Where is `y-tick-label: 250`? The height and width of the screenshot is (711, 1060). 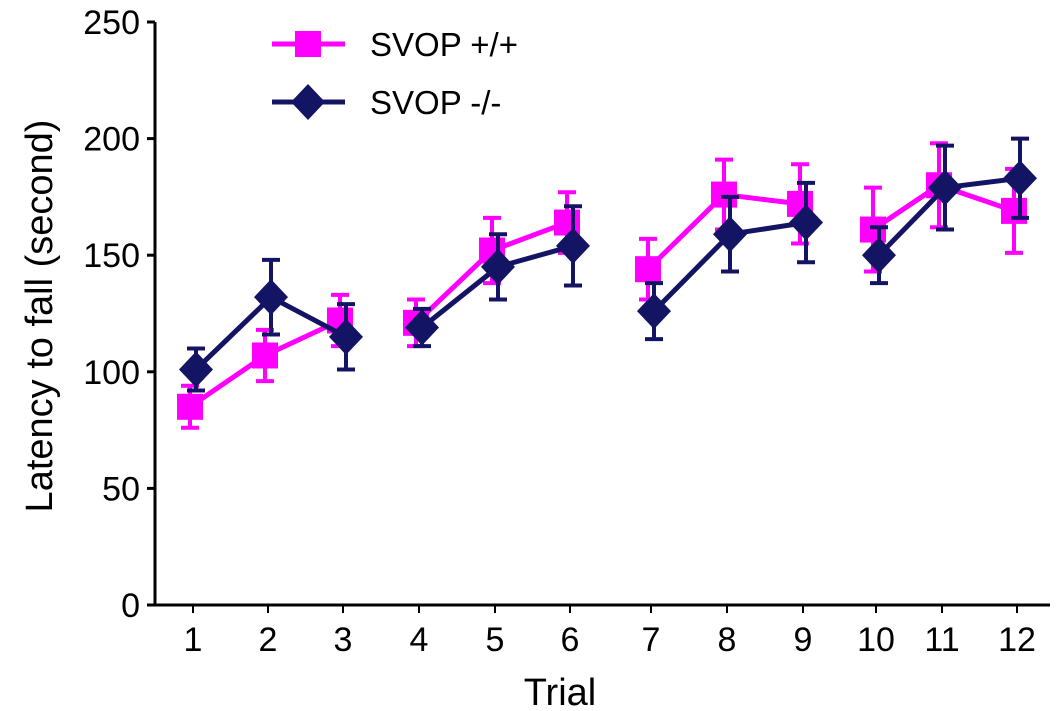 y-tick-label: 250 is located at coordinates (111, 23).